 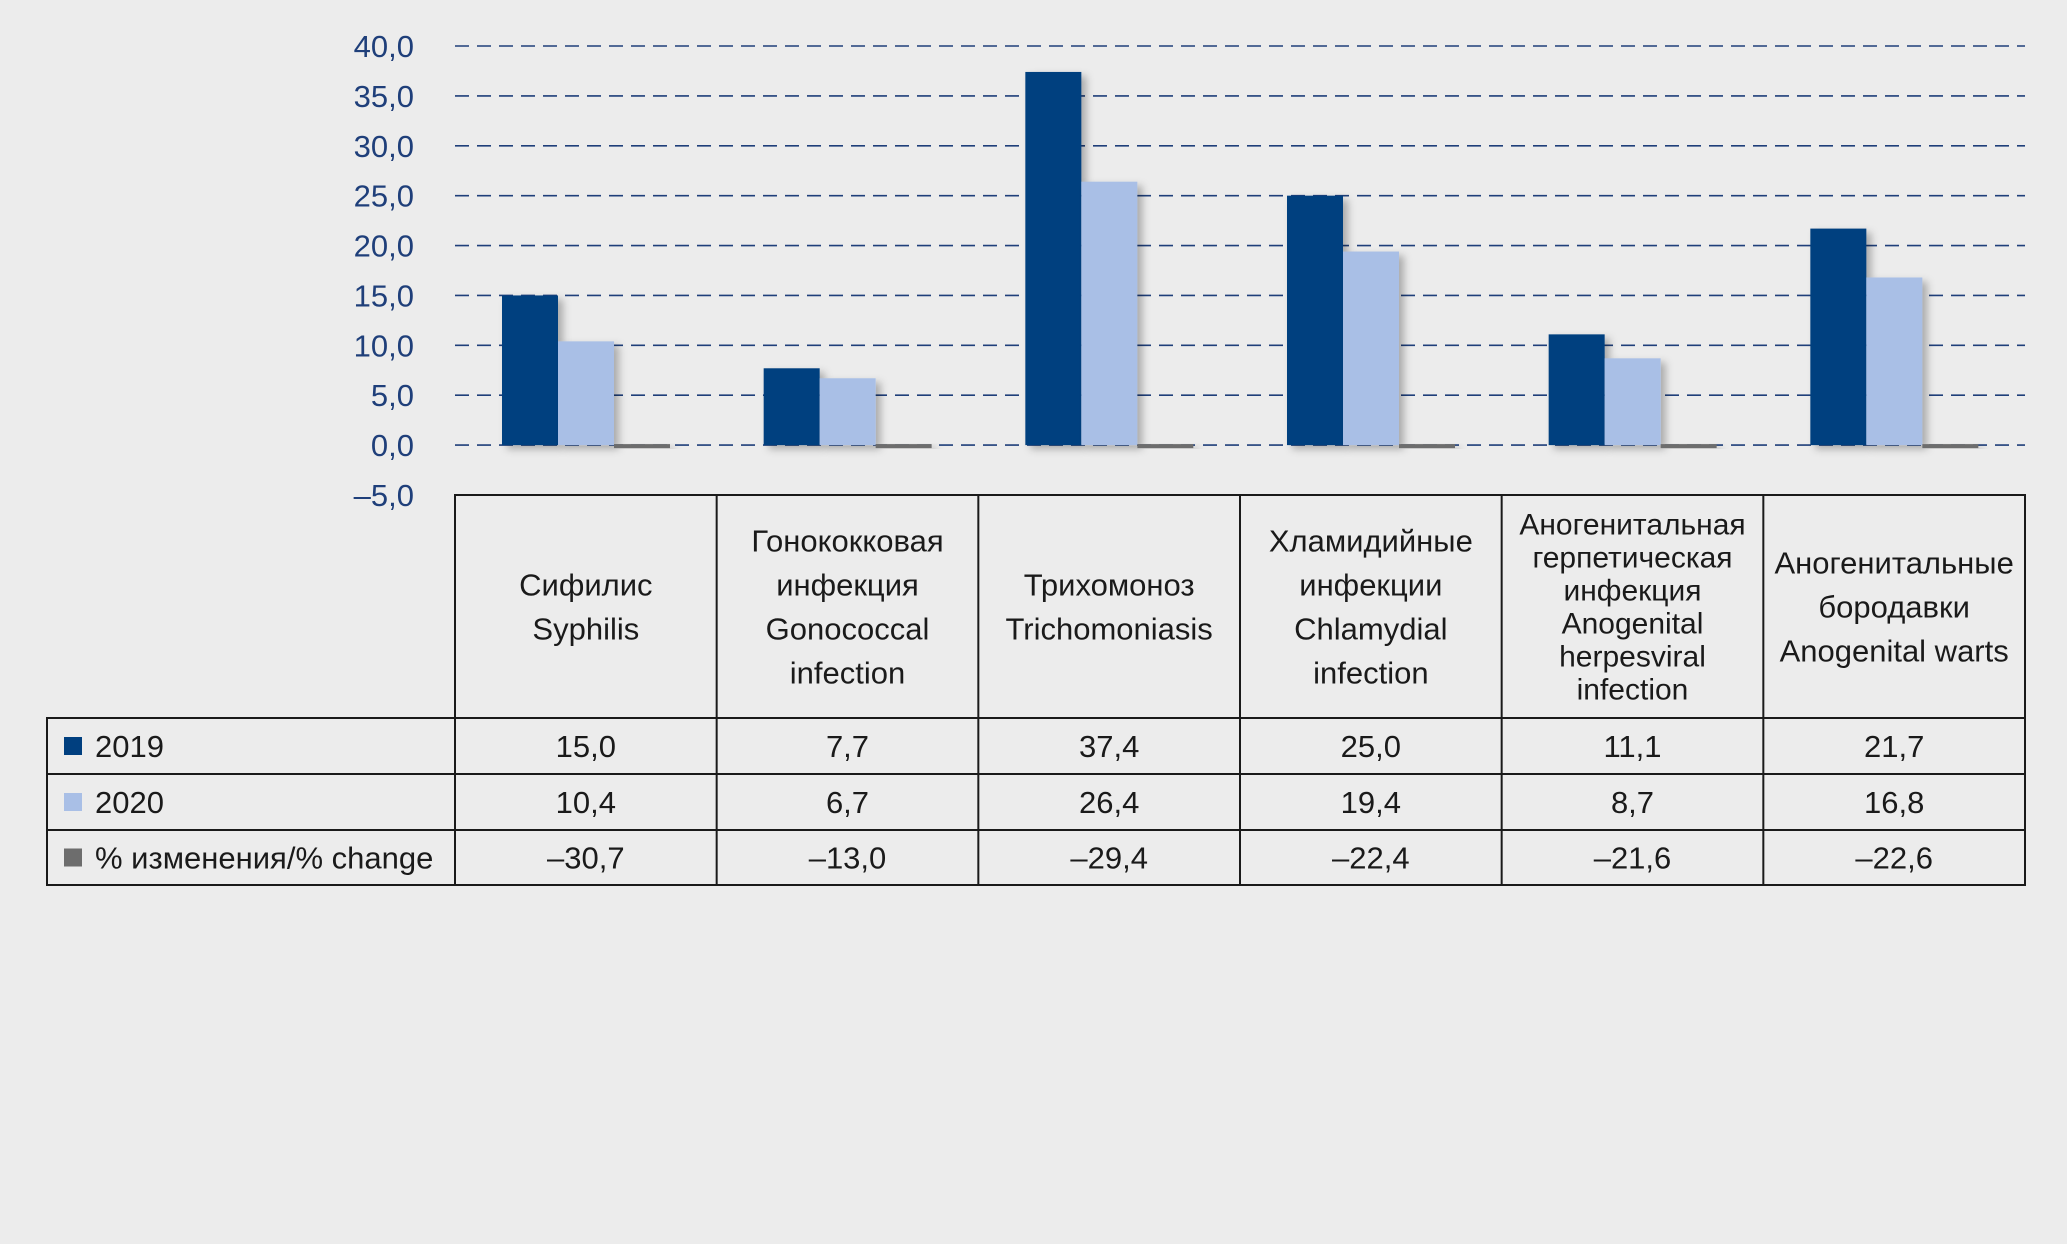 What do you see at coordinates (384, 495) in the screenshot?
I see `y-tick-label: –5,0` at bounding box center [384, 495].